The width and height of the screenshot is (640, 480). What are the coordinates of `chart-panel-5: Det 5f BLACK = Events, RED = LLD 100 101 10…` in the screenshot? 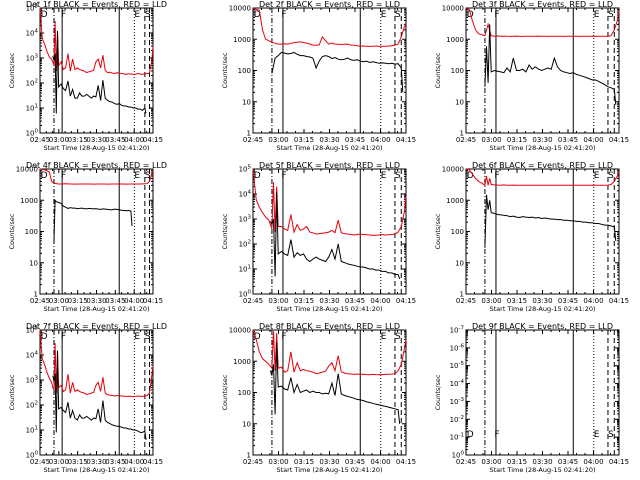 It's located at (318, 237).